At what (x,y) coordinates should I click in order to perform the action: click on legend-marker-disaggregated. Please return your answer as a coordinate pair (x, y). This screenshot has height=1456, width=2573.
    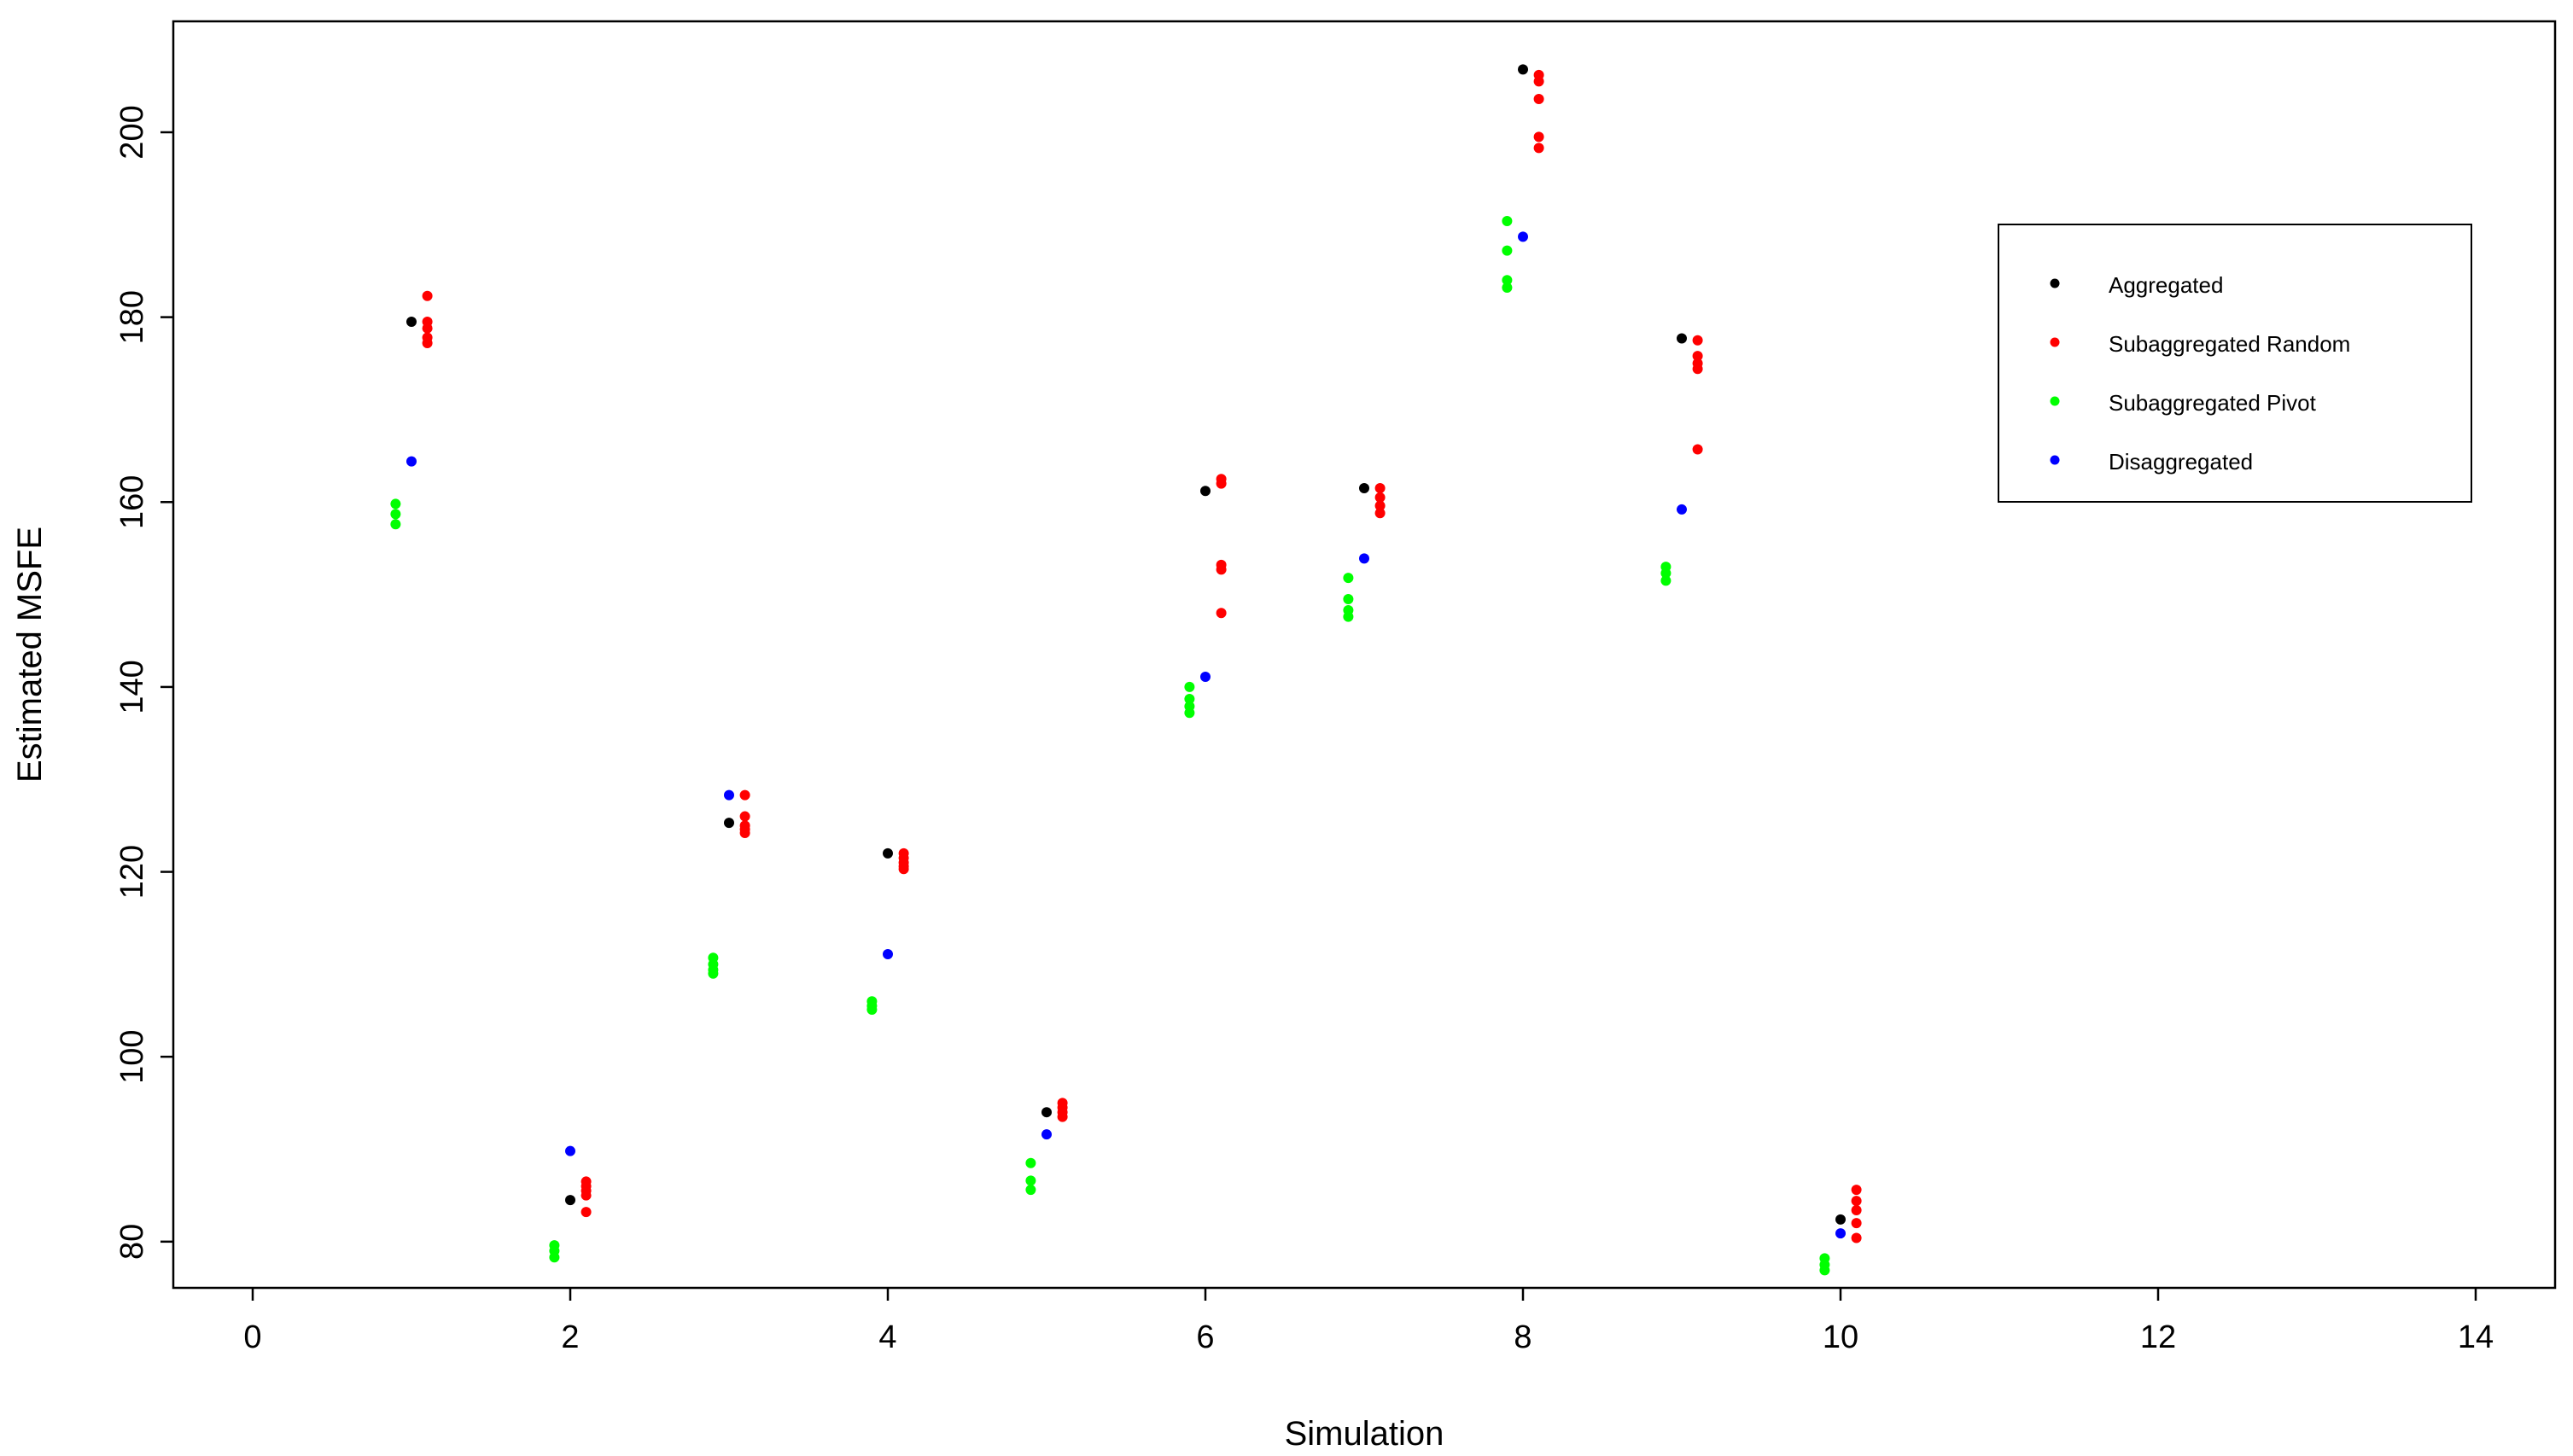
    Looking at the image, I should click on (2055, 460).